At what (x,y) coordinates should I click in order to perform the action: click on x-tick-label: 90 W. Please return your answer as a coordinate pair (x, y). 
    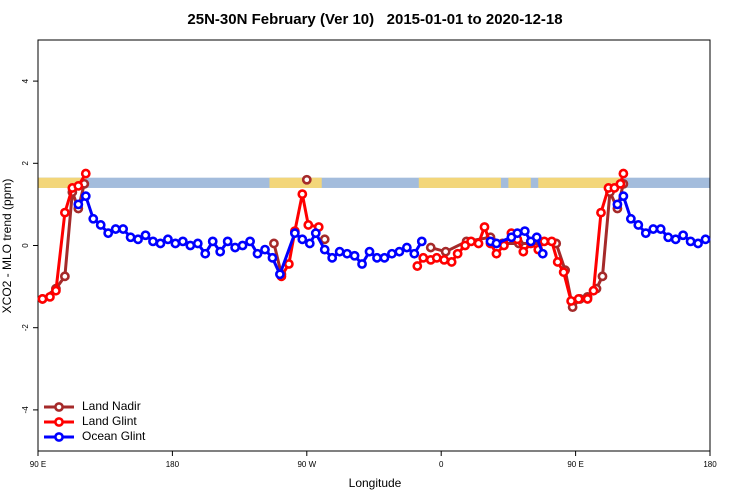
    Looking at the image, I should click on (306, 464).